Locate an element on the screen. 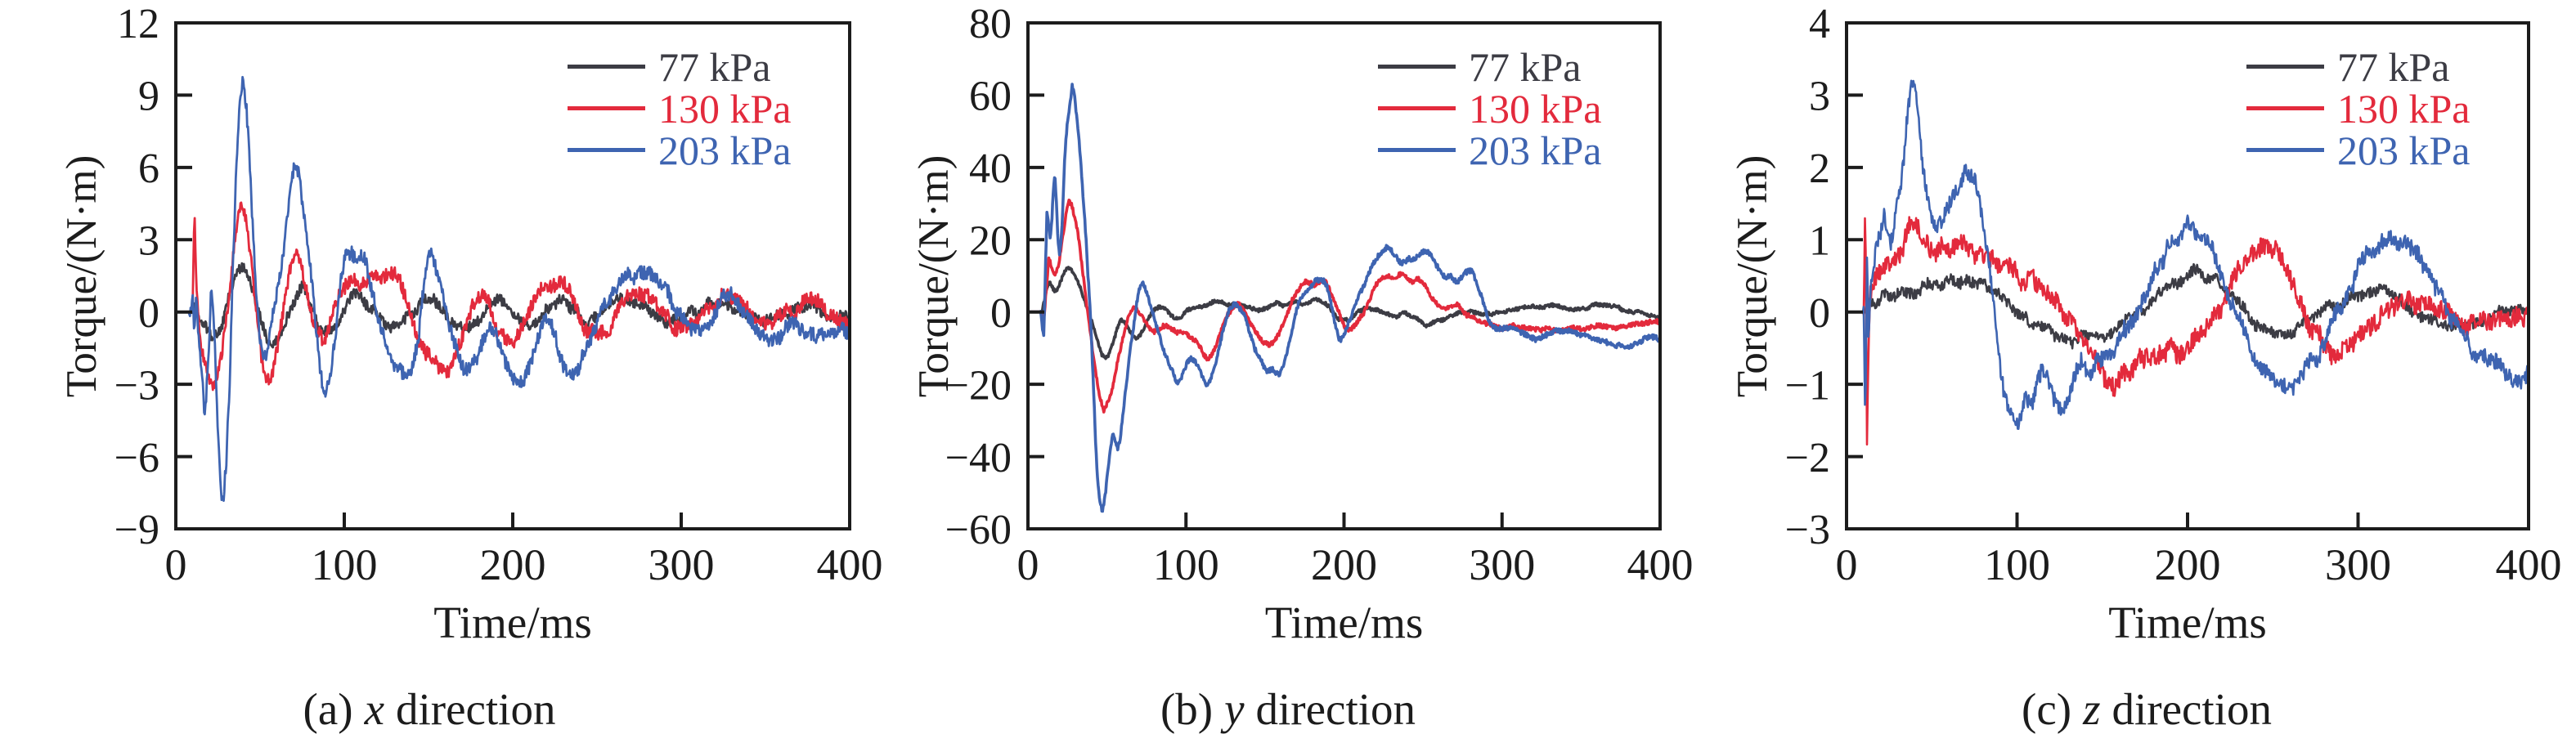 This screenshot has height=743, width=2576. caption-axis-letter-b: y is located at coordinates (1234, 709).